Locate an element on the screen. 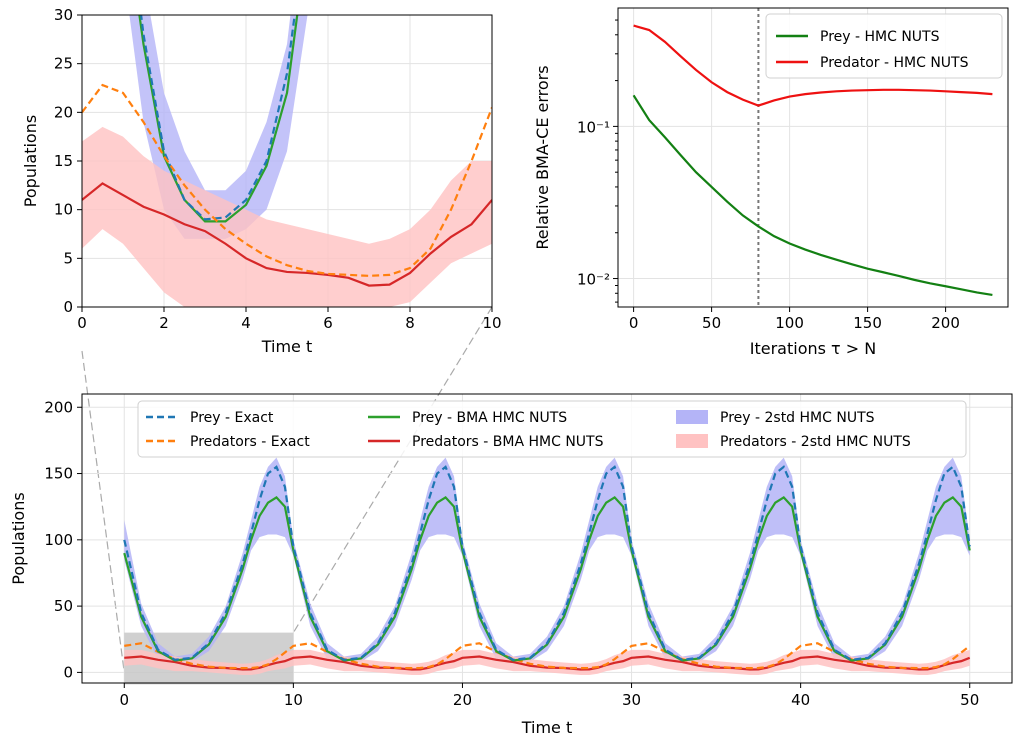  full-x-tick-label: 10 is located at coordinates (293, 700).